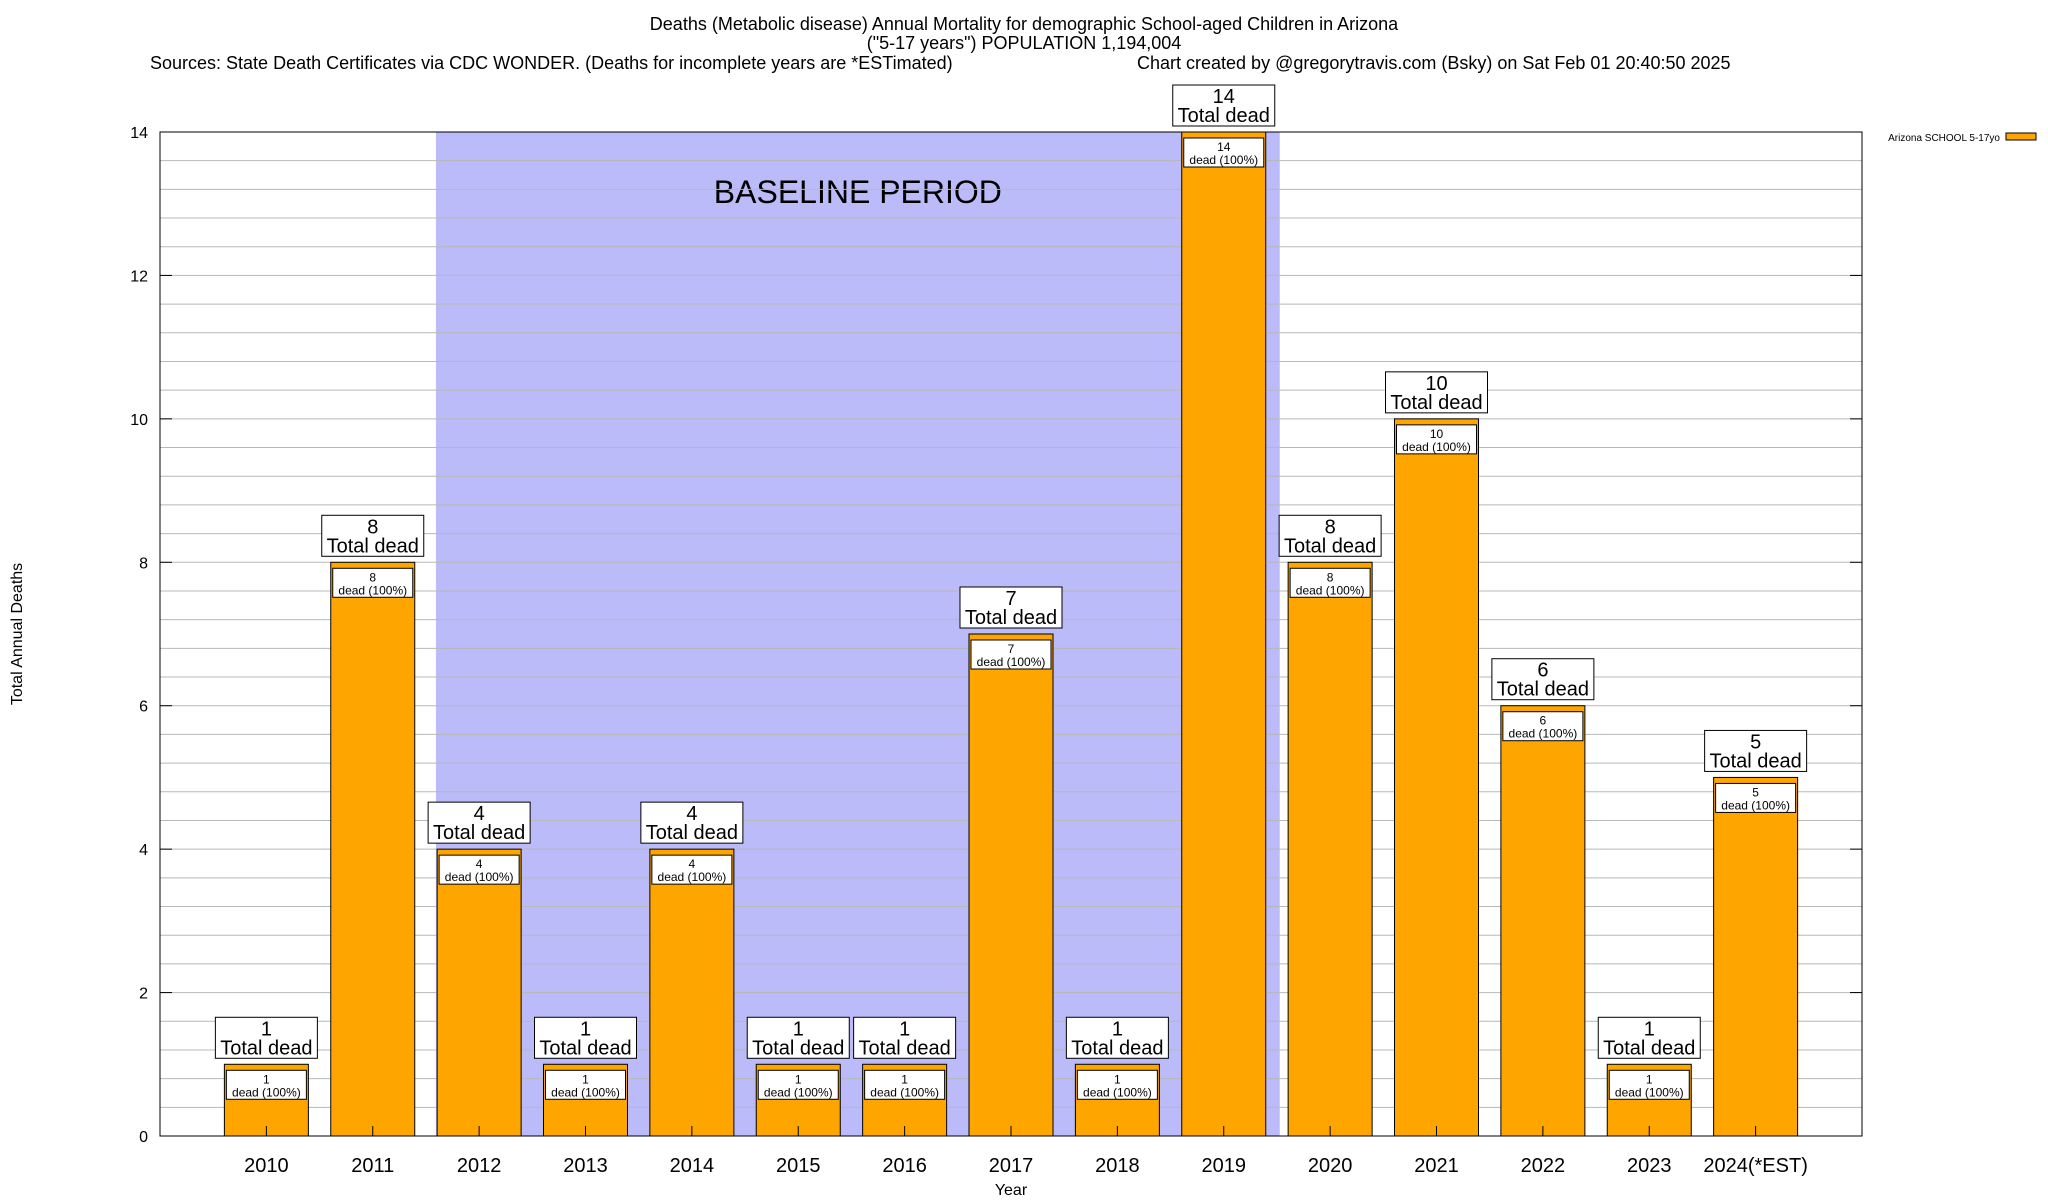  Describe the element at coordinates (143, 850) in the screenshot. I see `y-tick-label: 4` at that location.